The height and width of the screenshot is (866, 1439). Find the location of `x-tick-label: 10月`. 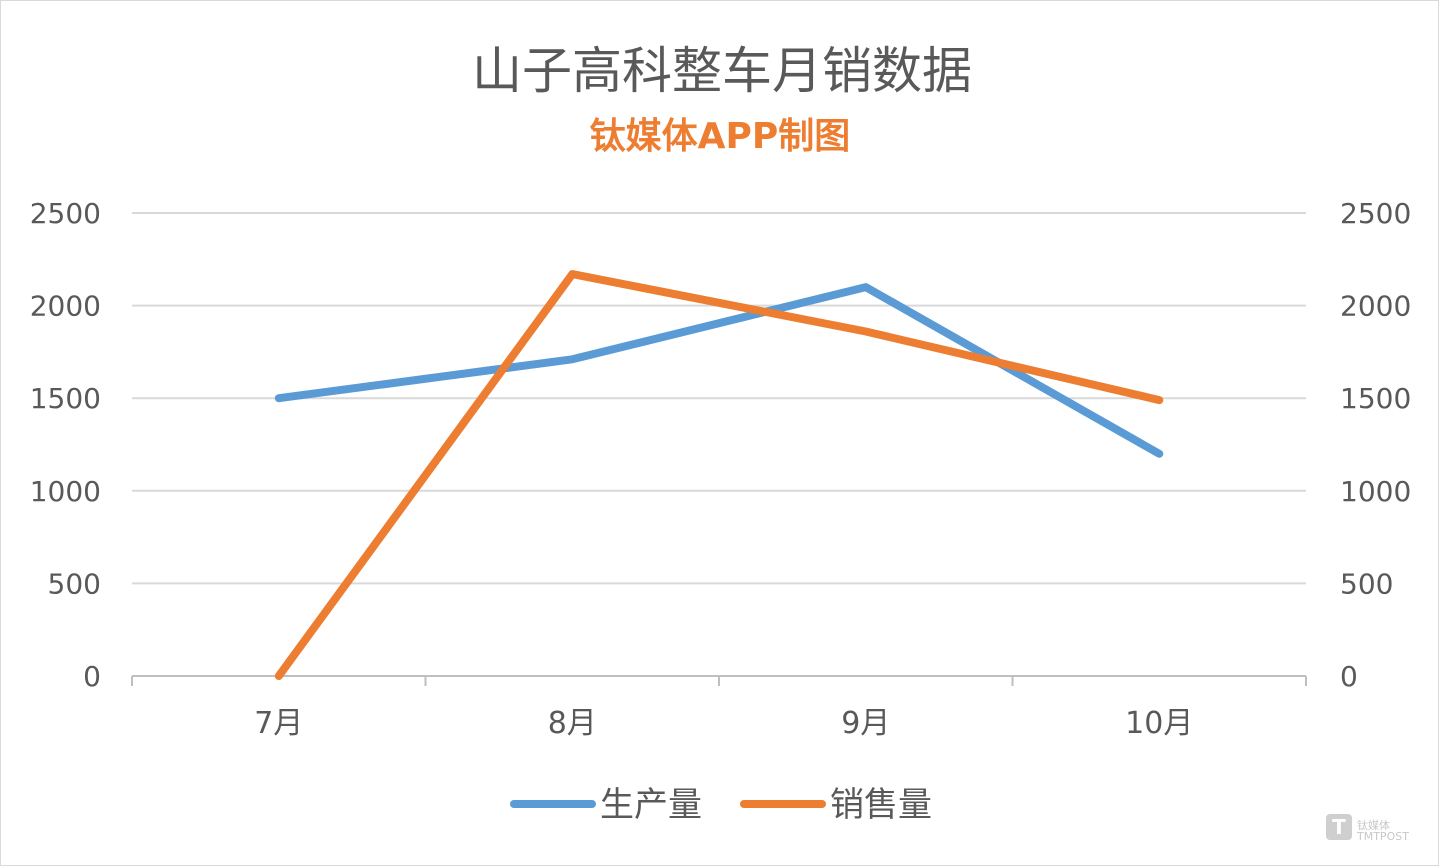

x-tick-label: 10月 is located at coordinates (1159, 723).